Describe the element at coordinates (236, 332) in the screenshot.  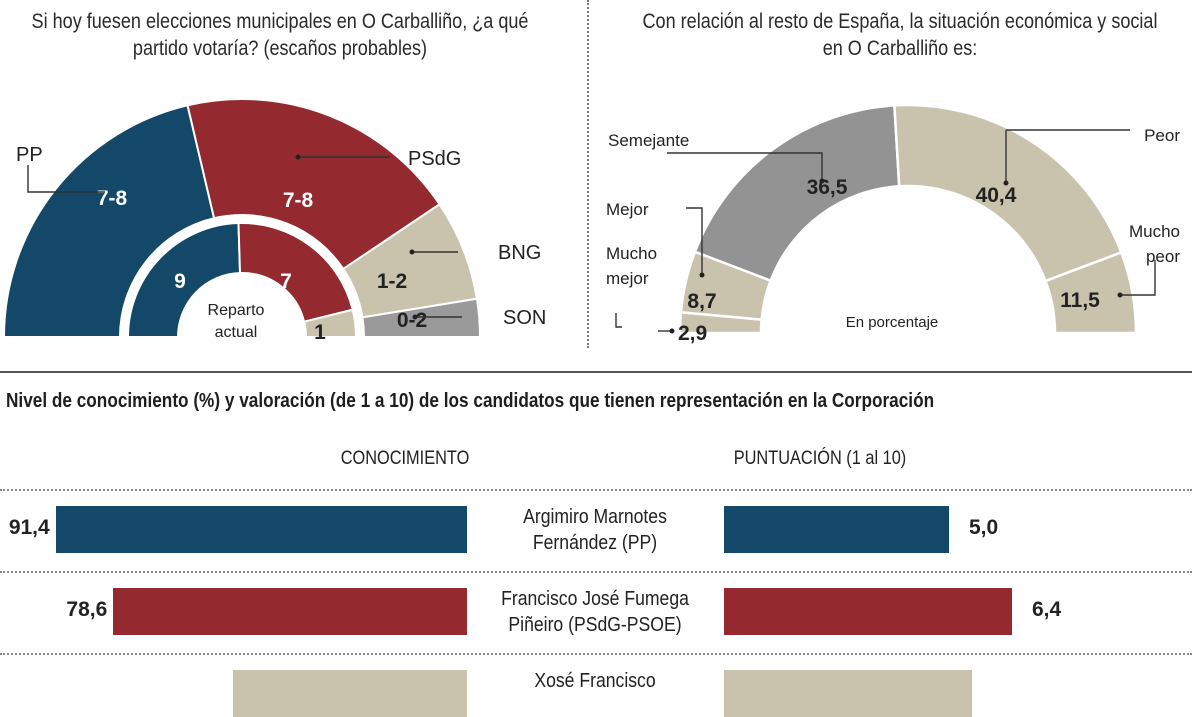
I see `center-label-line2: actual` at that location.